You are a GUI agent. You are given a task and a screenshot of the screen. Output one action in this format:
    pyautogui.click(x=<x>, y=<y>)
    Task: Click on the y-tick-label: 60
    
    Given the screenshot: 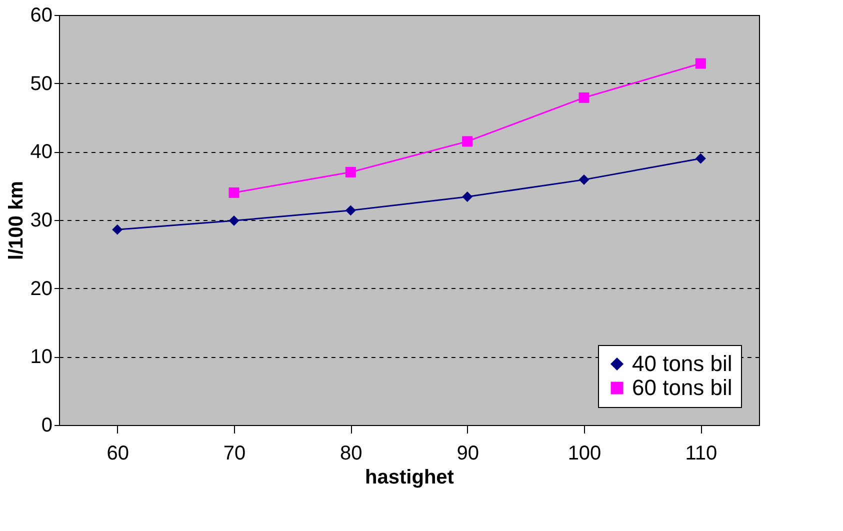 What is the action you would take?
    pyautogui.click(x=41, y=15)
    